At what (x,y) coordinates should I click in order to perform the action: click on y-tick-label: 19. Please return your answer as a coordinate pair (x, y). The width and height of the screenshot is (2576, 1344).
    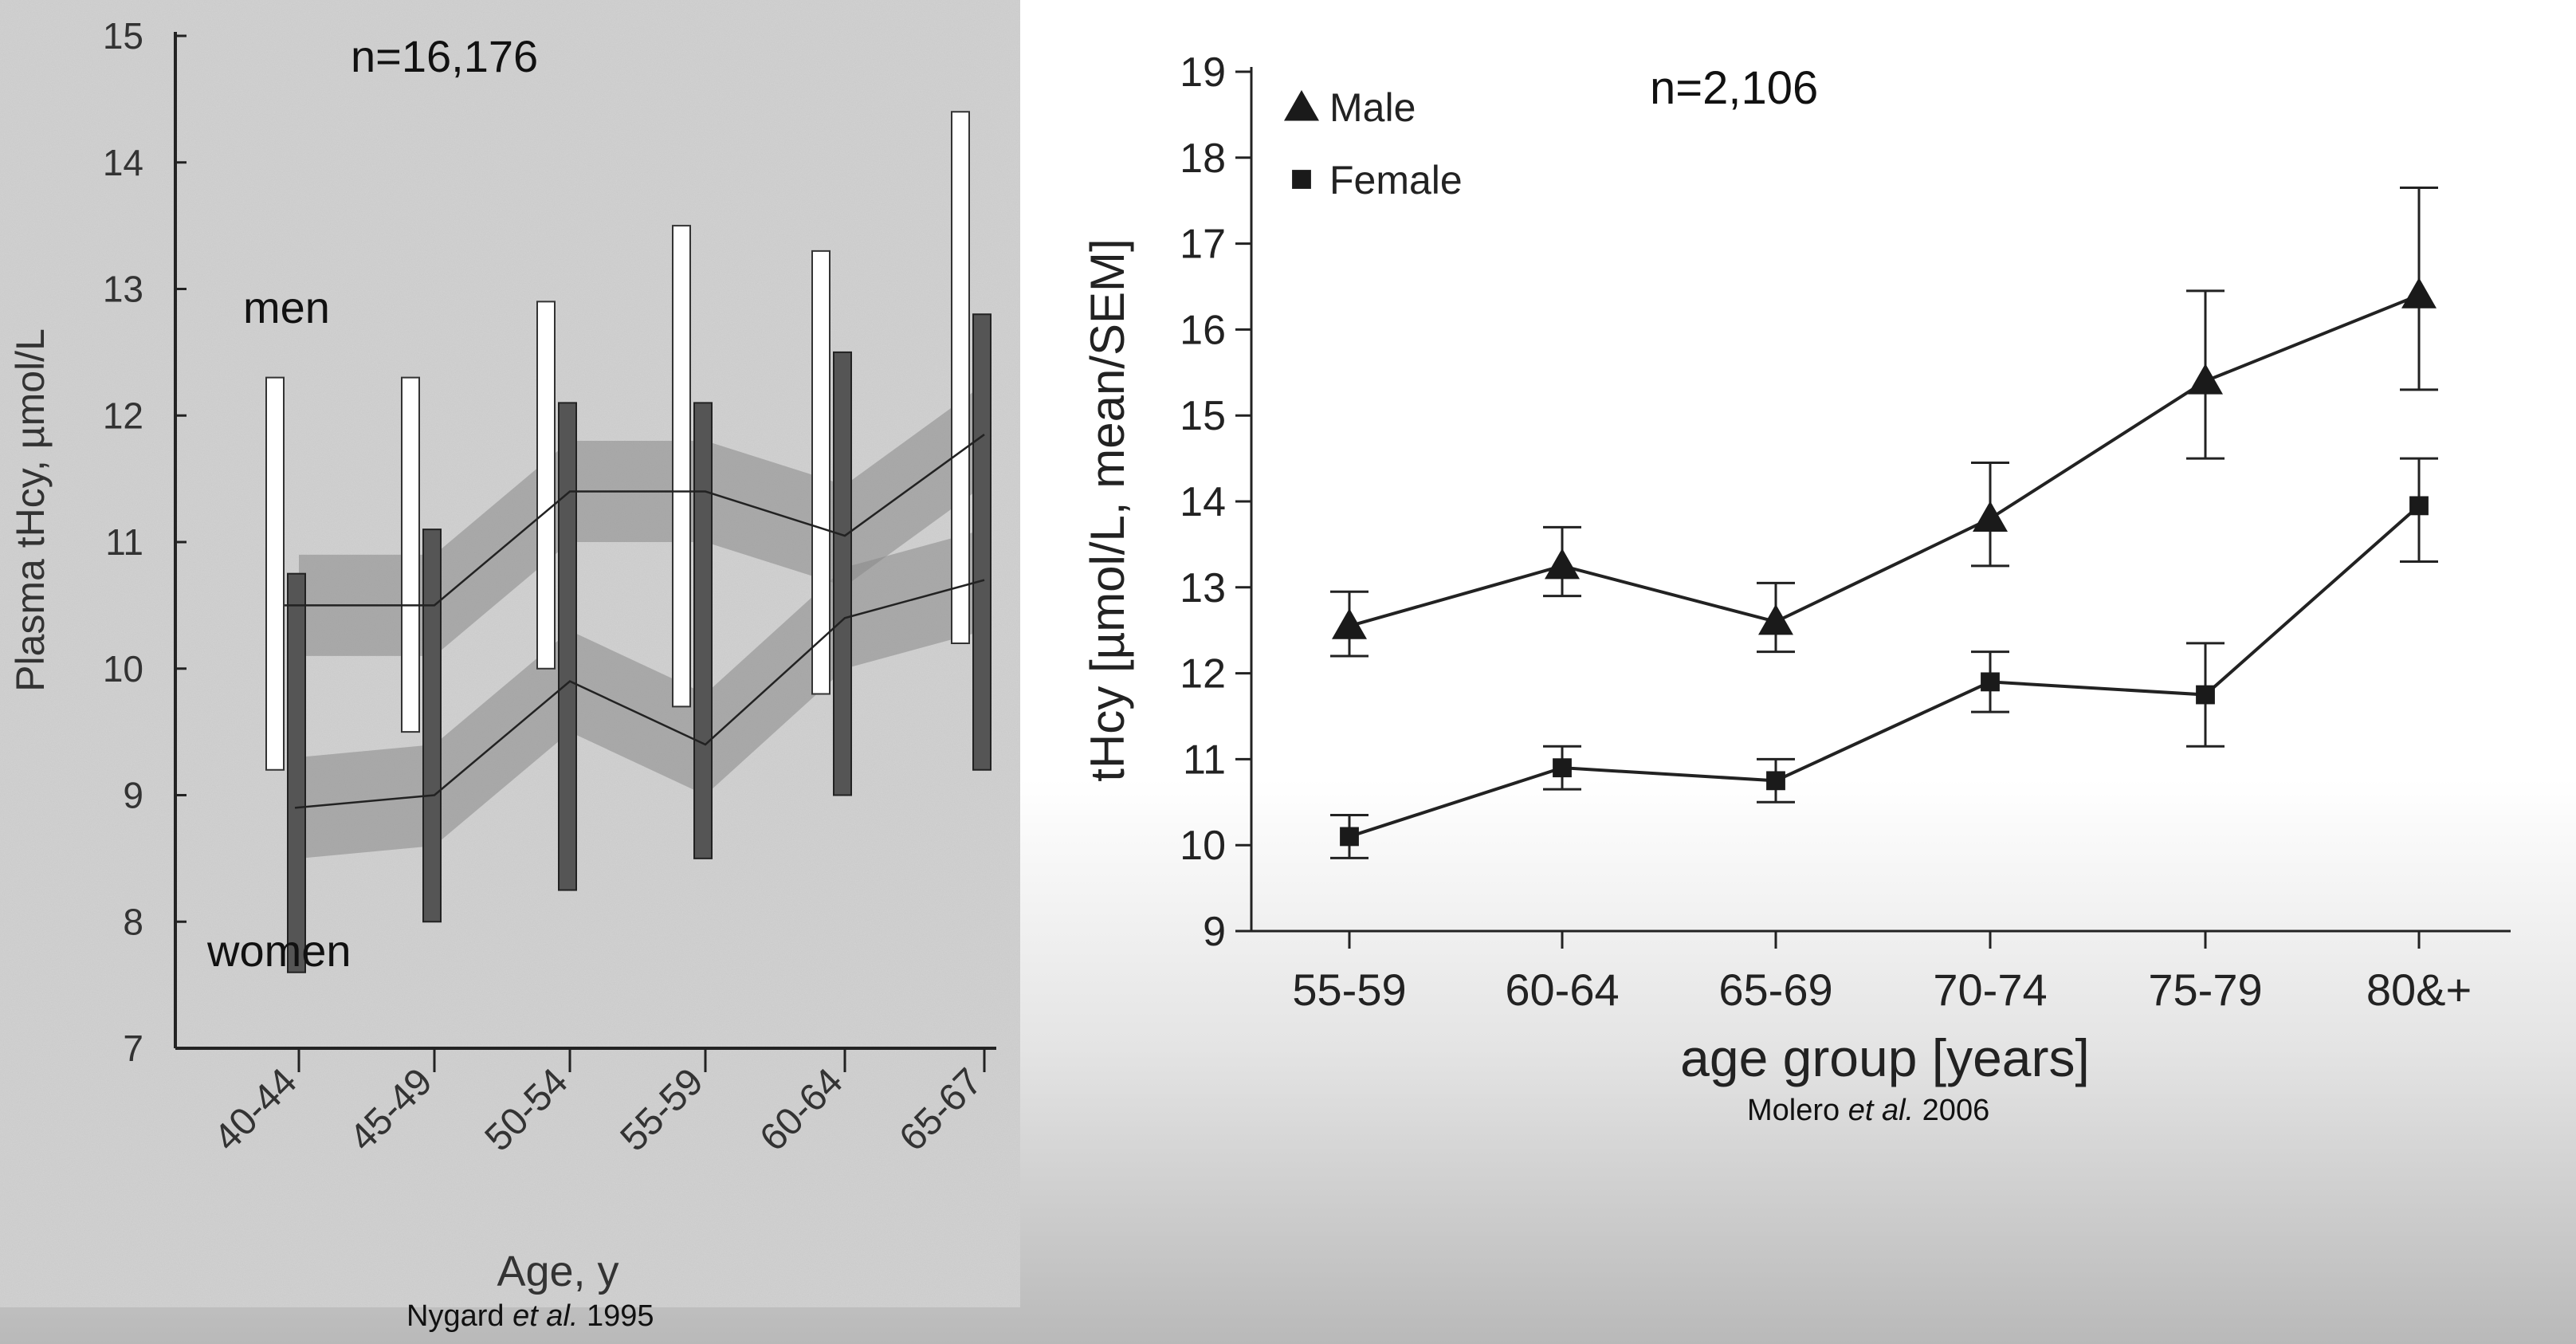
    Looking at the image, I should click on (1203, 72).